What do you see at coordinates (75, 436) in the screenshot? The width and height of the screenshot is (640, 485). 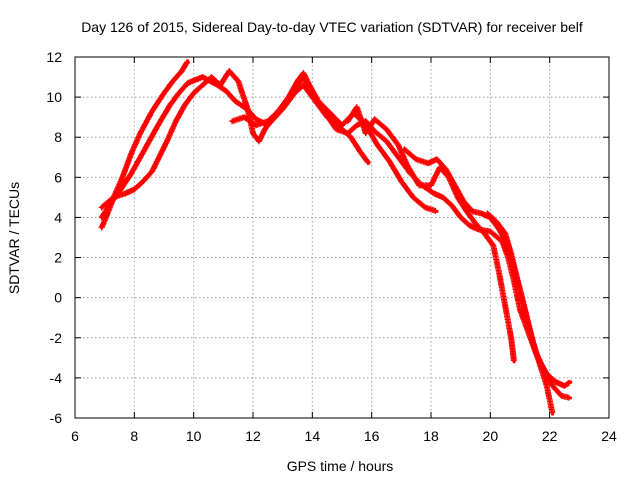 I see `x-tick-label: 6` at bounding box center [75, 436].